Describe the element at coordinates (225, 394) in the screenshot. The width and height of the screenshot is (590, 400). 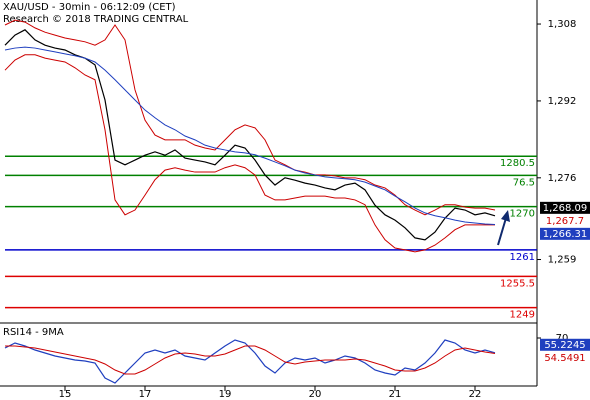
I see `x-tick-label: 19` at that location.